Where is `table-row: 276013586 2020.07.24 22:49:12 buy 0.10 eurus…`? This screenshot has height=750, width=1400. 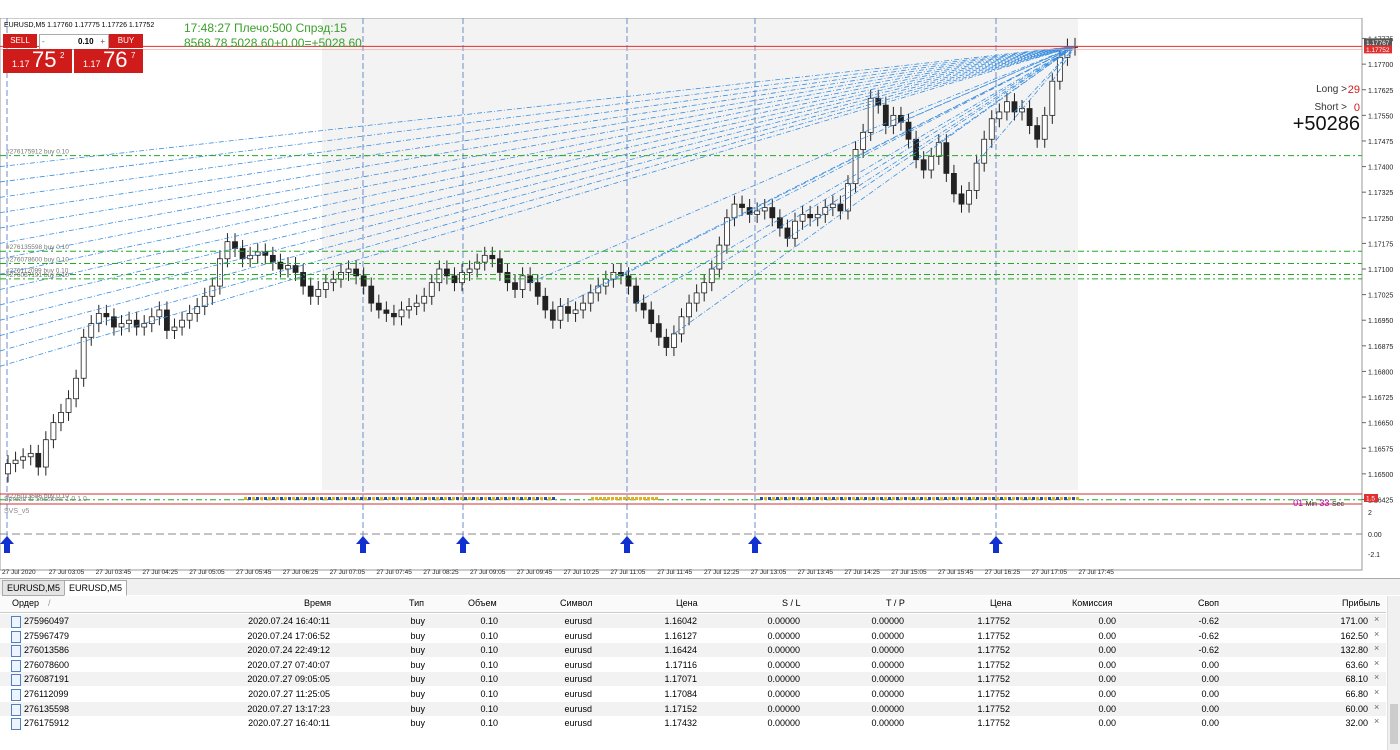
table-row: 276013586 2020.07.24 22:49:12 buy 0.10 eurus… is located at coordinates (693, 650).